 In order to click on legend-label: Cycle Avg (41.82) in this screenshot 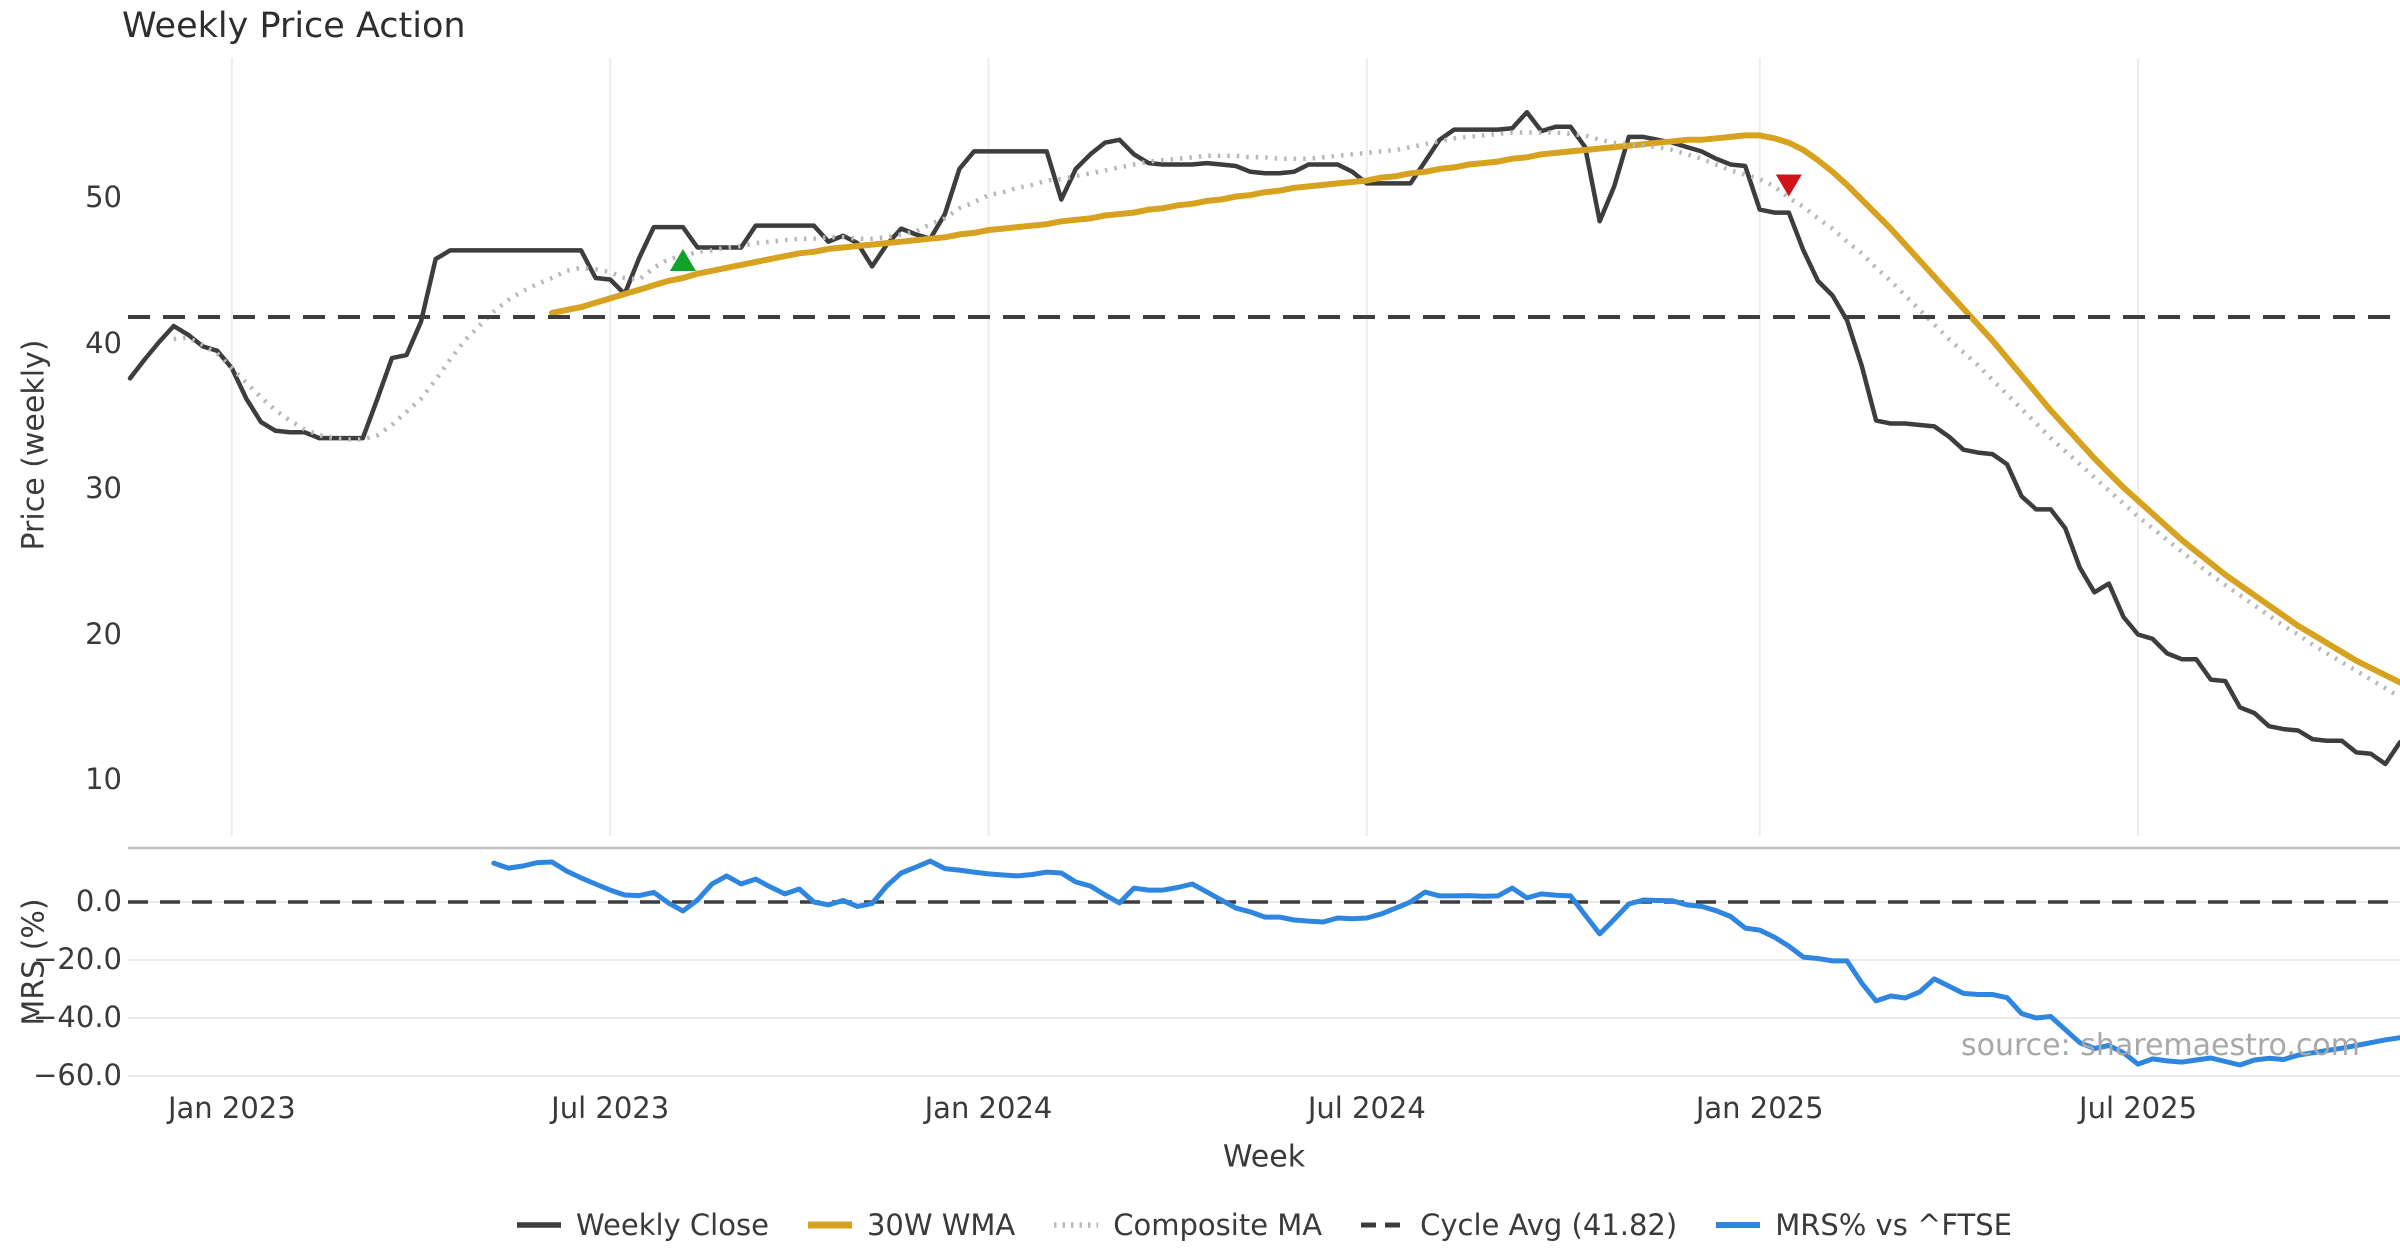, I will do `click(1549, 1225)`.